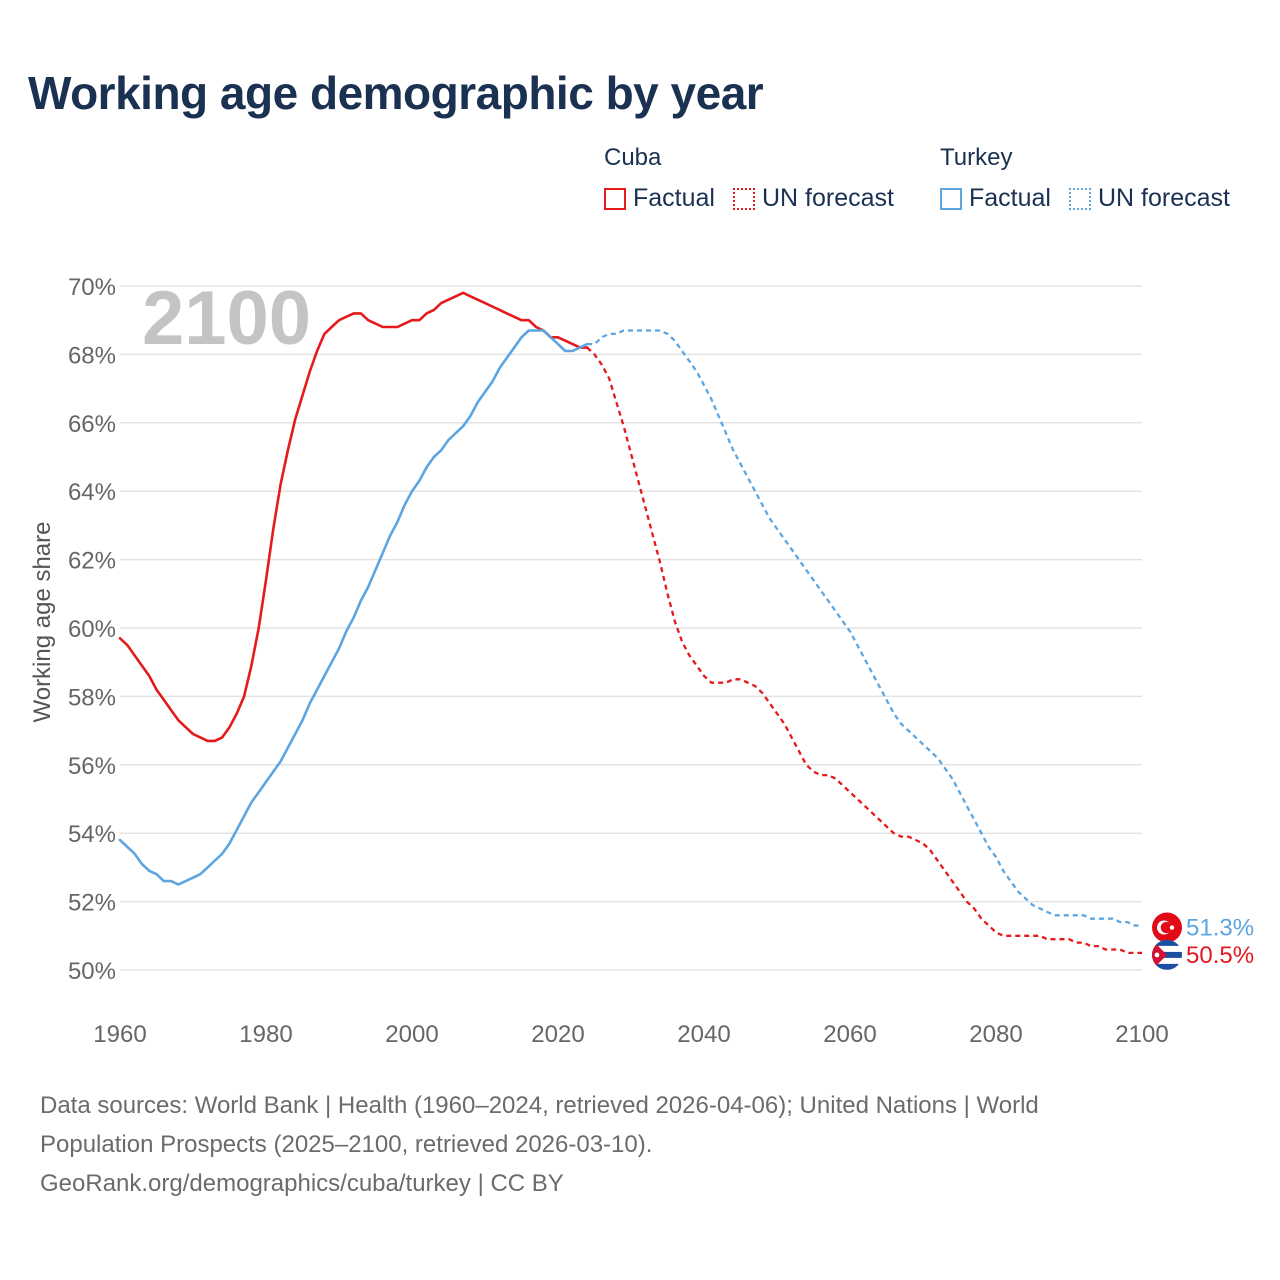 The height and width of the screenshot is (1280, 1280). I want to click on x-tick-label: 2060, so click(849, 1034).